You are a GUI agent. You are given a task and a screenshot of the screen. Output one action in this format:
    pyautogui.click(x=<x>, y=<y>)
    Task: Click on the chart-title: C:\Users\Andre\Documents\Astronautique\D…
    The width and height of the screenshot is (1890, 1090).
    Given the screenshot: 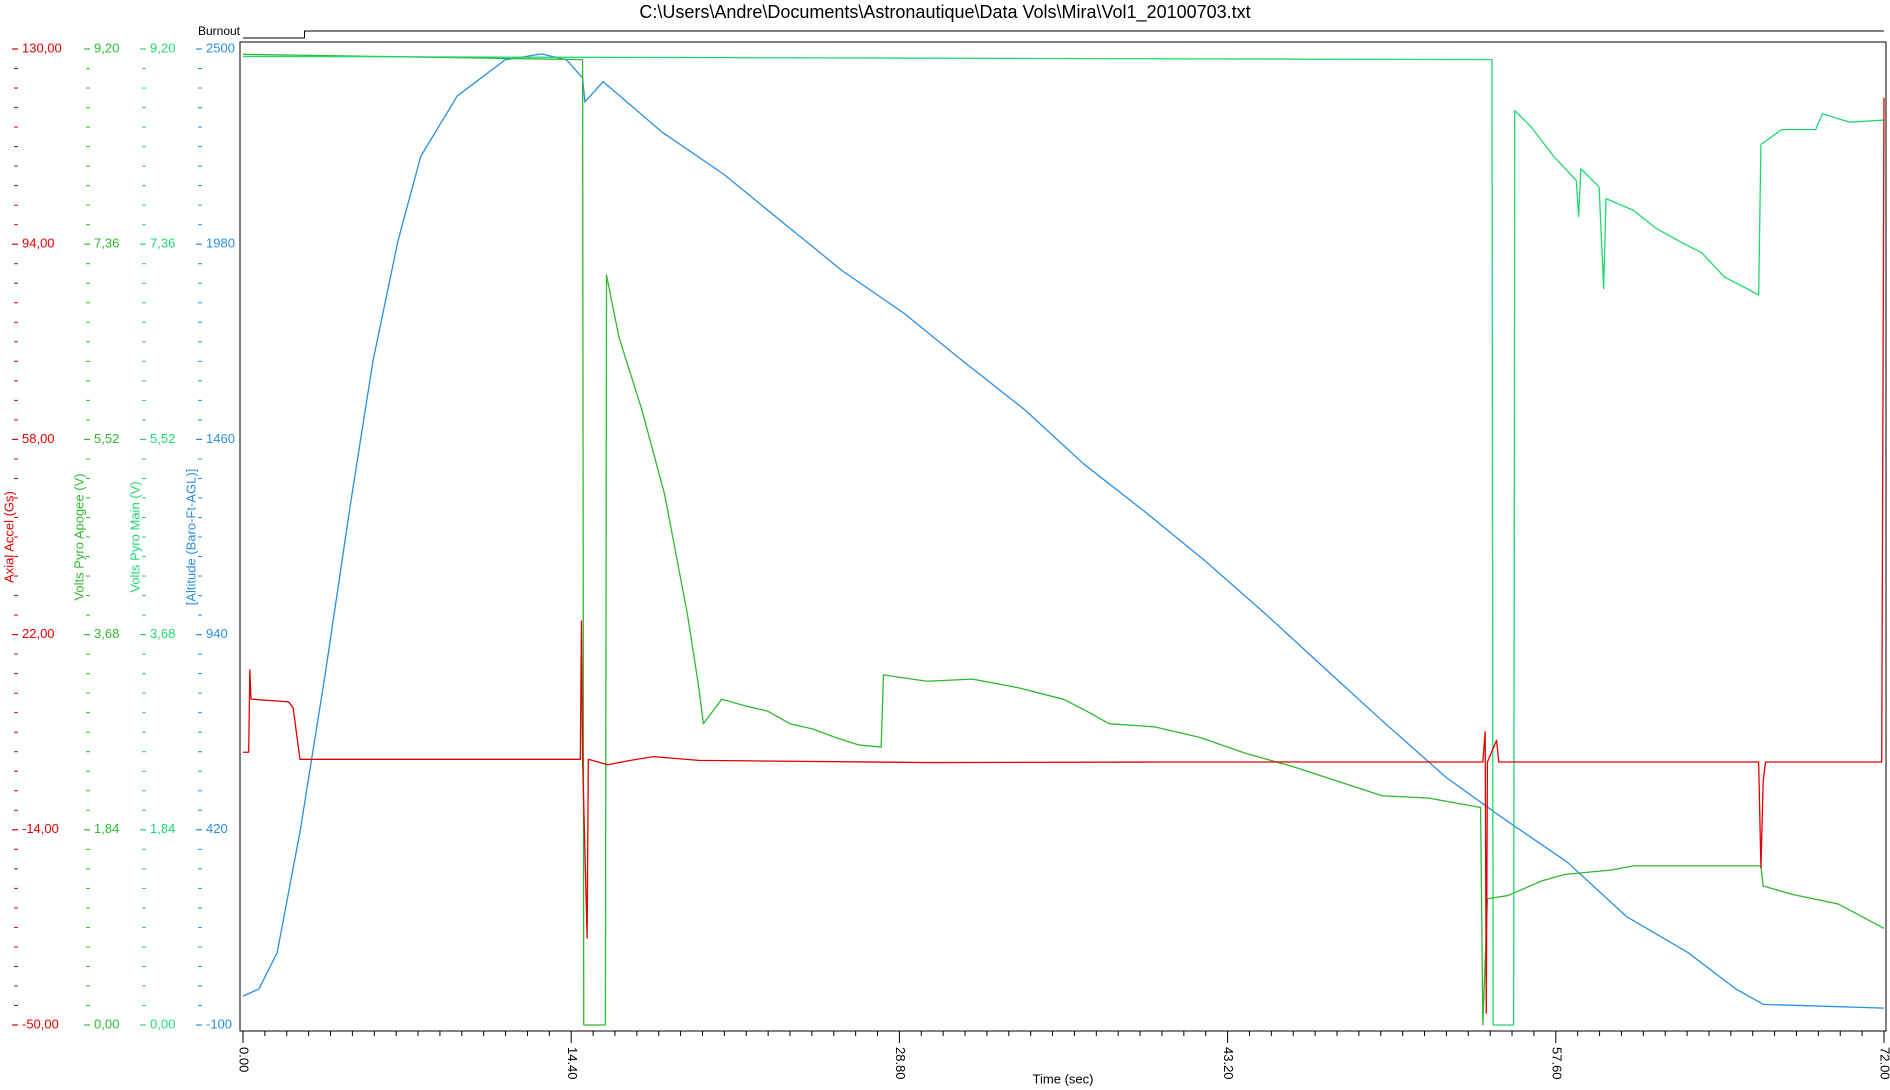 What is the action you would take?
    pyautogui.click(x=944, y=12)
    